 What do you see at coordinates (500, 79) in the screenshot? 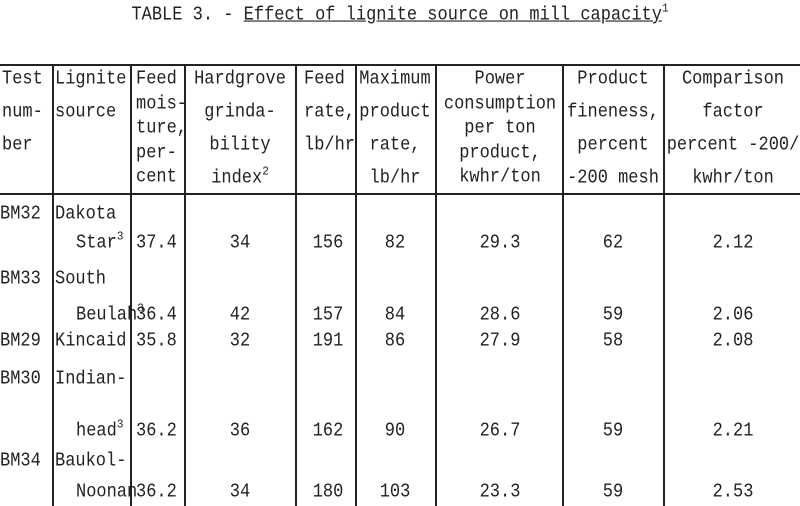
I see `header-cell: Power` at bounding box center [500, 79].